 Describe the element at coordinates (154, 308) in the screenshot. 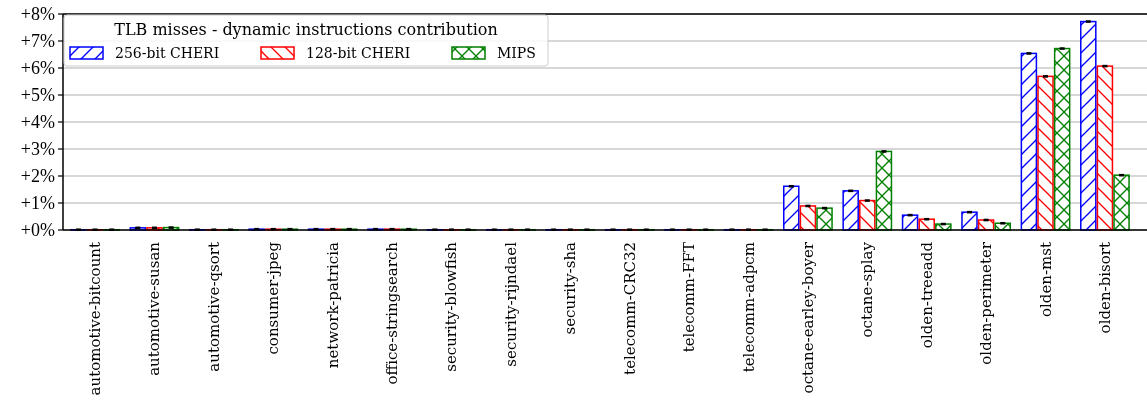

I see `x-tick-label: automotive-susan` at that location.